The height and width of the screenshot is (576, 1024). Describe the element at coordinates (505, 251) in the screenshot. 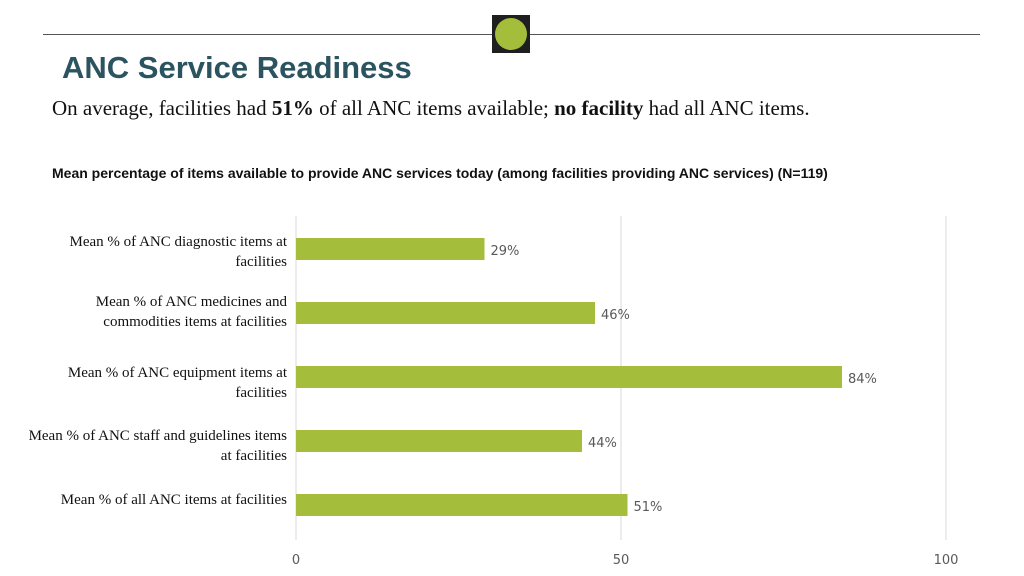

I see `value-label-0: 29%` at that location.